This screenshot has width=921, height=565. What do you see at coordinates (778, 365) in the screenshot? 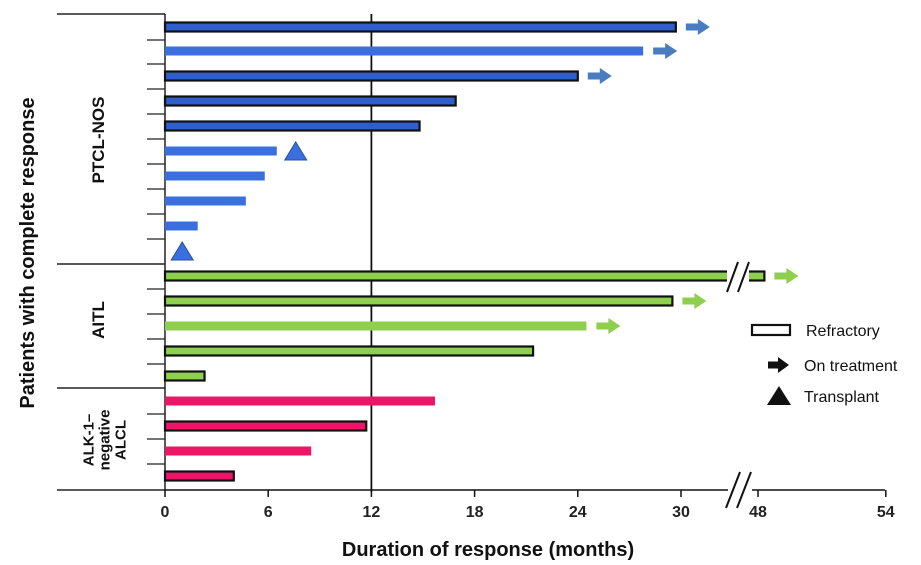
I see `legend-arrow-icon` at bounding box center [778, 365].